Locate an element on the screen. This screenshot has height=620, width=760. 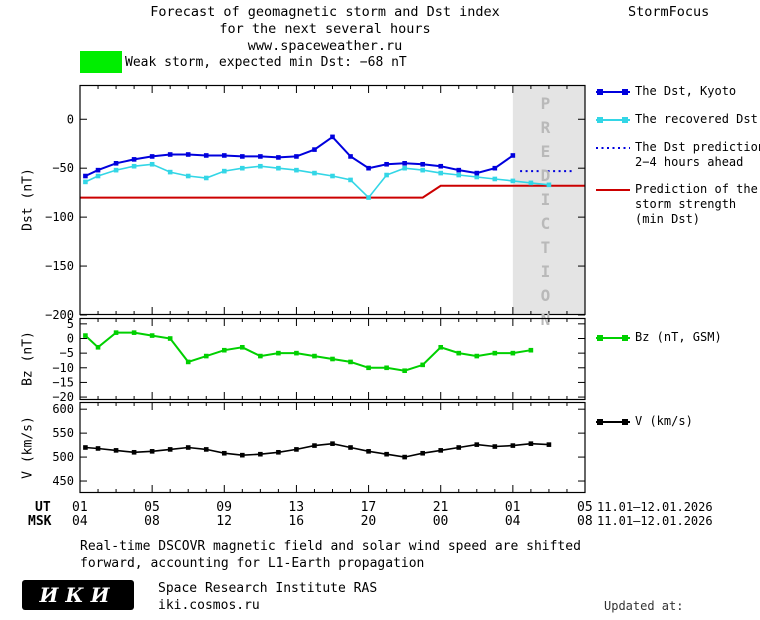
msk-axis-row: MSK 11.01–12.01.2026 04 08 12 16 20 00 04 08 is located at coordinates (380, 521).